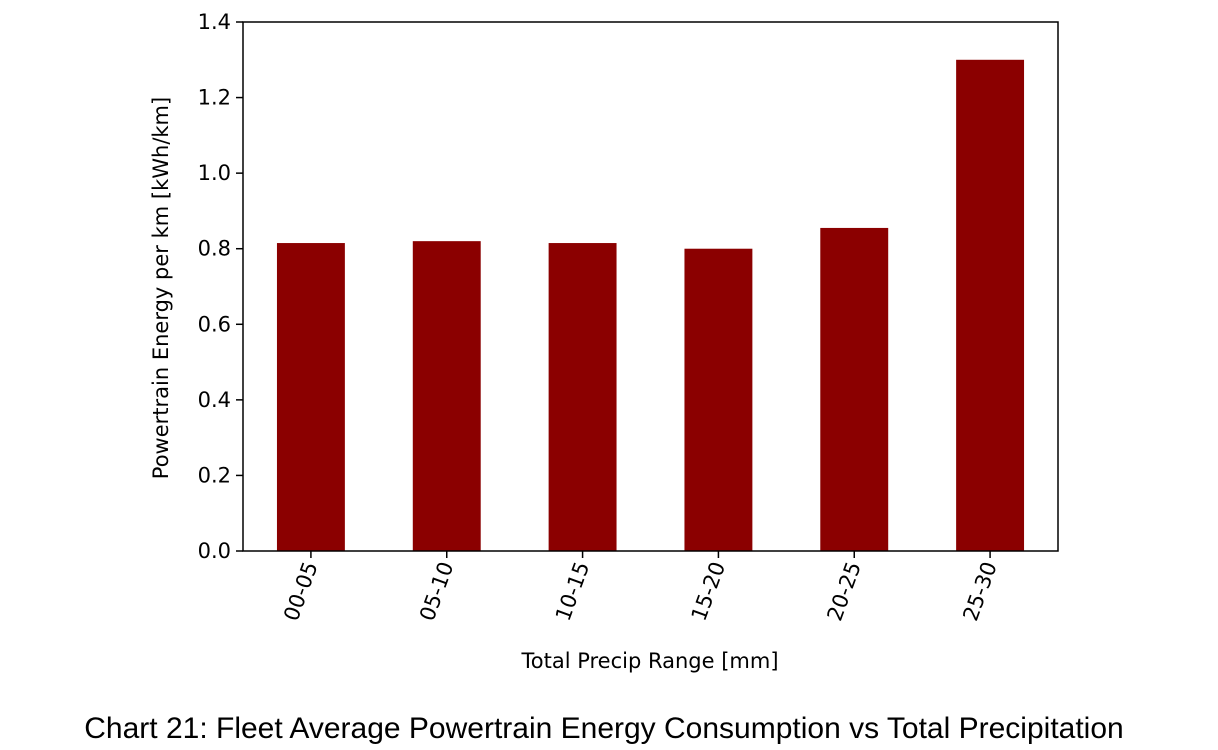  I want to click on y-tick-label: 1.2, so click(214, 98).